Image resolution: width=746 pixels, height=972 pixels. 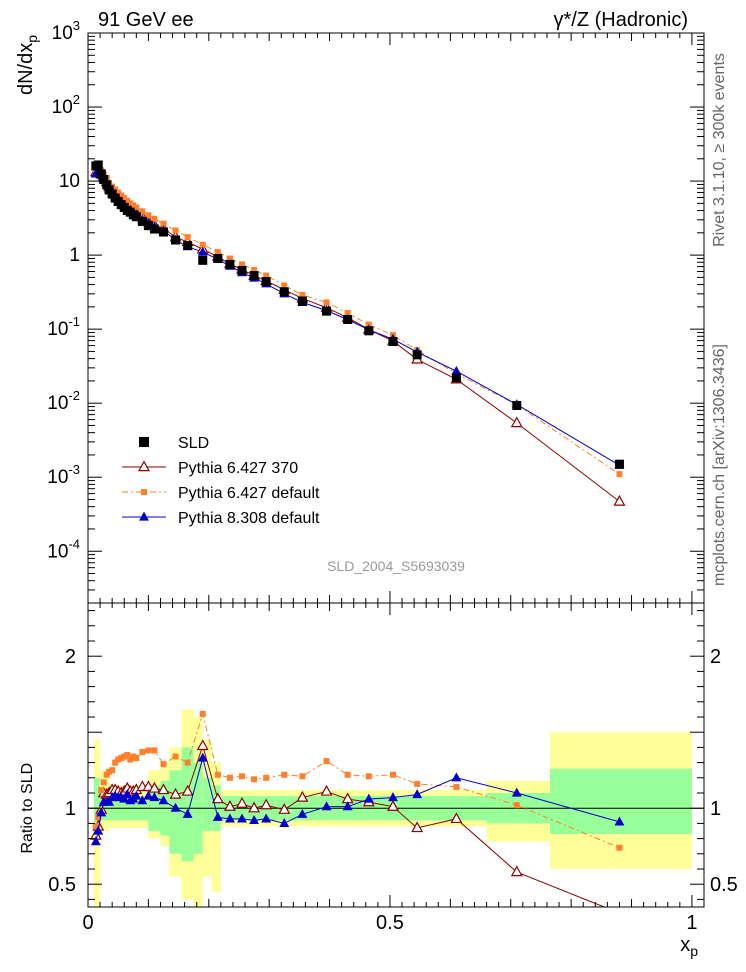 I want to click on header-left: 91 GeV ee, so click(x=146, y=20).